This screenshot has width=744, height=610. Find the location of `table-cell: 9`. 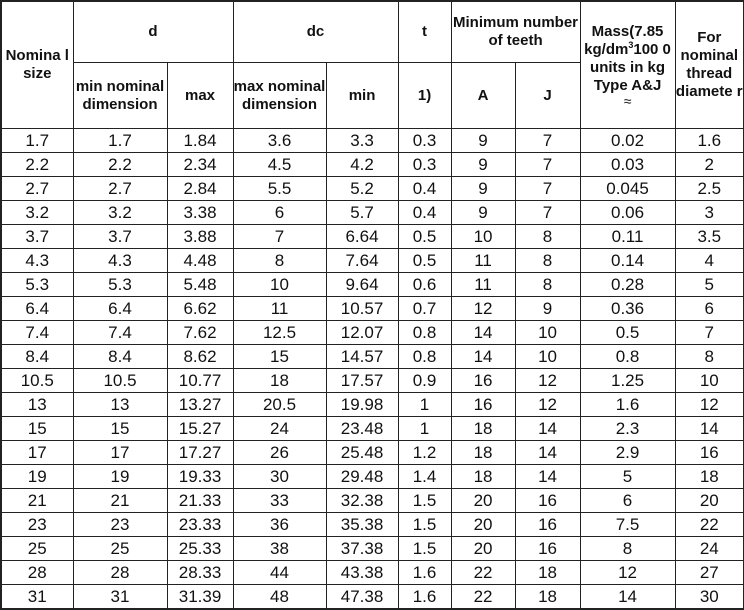

table-cell: 9 is located at coordinates (483, 212).